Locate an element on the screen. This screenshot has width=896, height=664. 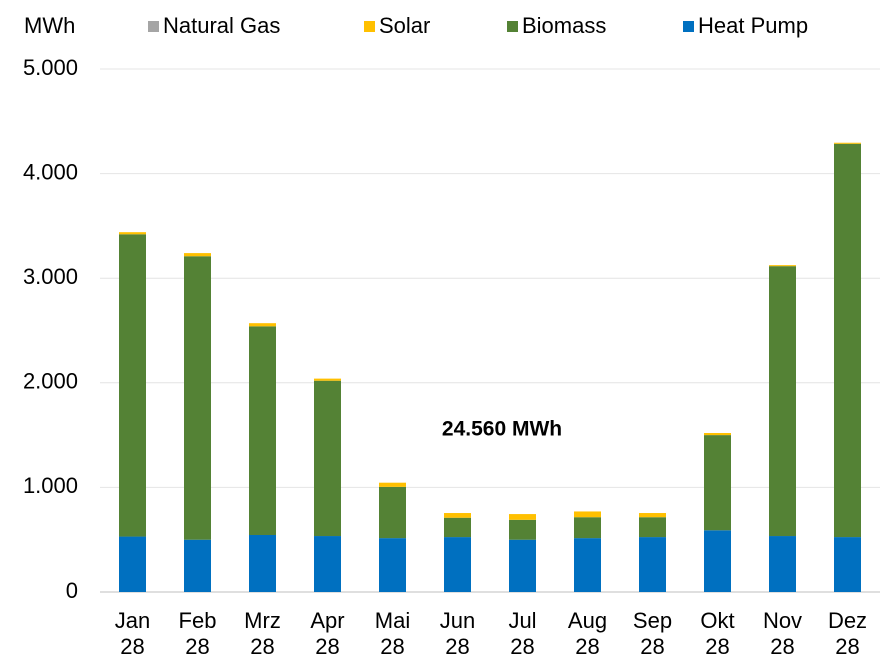
legend-label: Heat Pump is located at coordinates (753, 25).